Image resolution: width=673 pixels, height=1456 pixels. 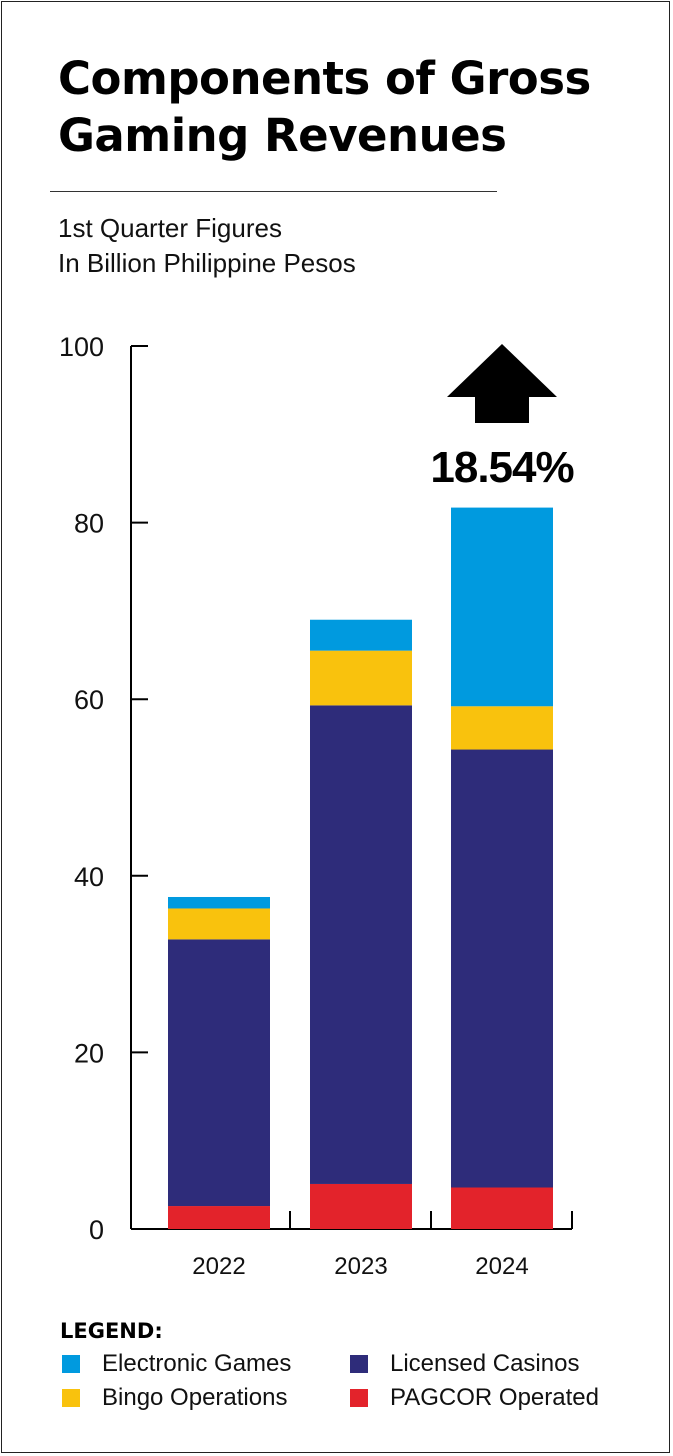 I want to click on legend-label-bingo-operations: Bingo Operations, so click(x=195, y=1397).